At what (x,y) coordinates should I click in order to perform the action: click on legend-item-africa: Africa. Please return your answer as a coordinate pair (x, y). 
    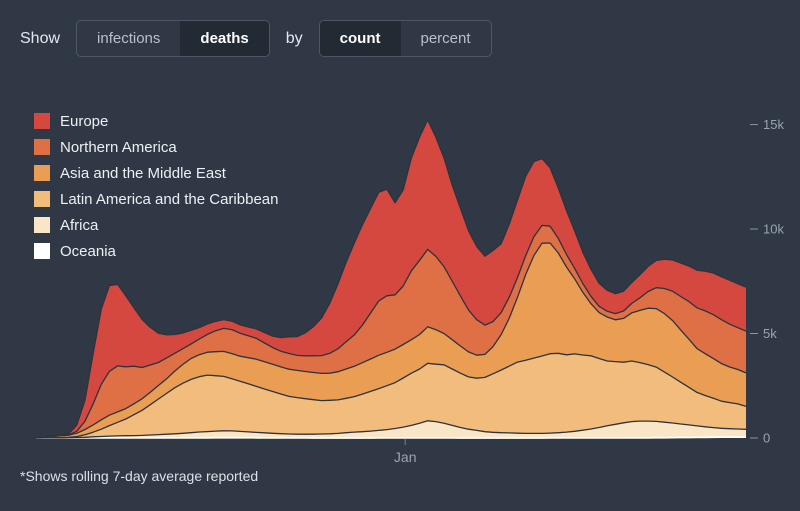
    Looking at the image, I should click on (156, 225).